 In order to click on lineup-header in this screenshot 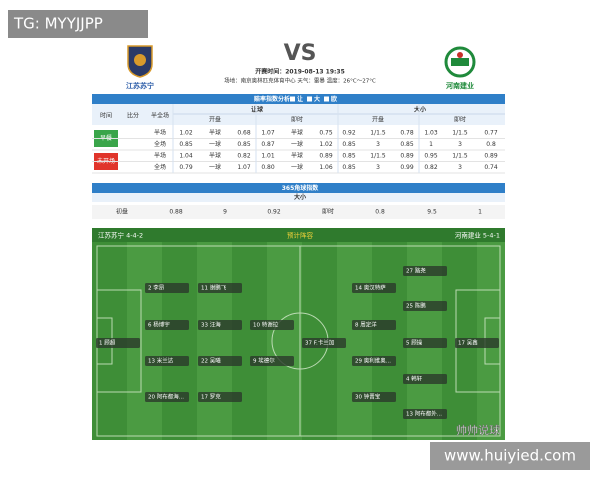, I will do `click(298, 235)`.